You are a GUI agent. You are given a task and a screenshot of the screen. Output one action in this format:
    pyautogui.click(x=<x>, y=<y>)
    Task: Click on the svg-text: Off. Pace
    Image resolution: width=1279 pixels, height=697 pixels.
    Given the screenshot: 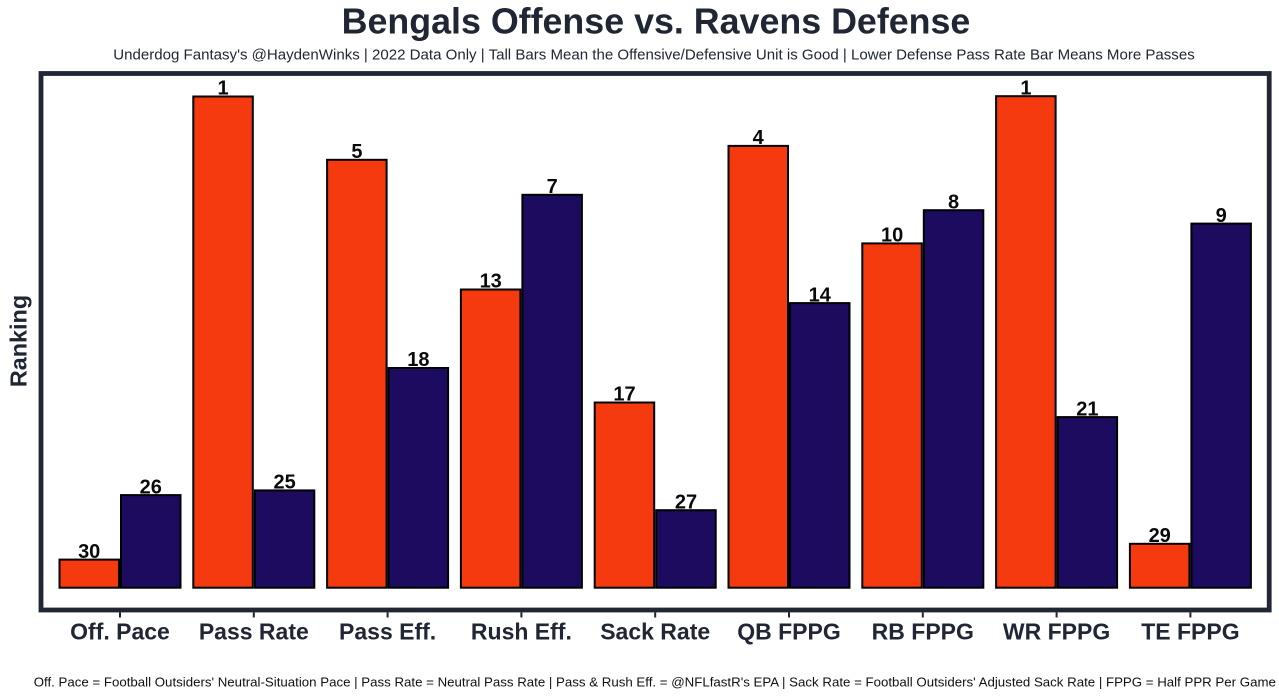 What is the action you would take?
    pyautogui.click(x=120, y=632)
    